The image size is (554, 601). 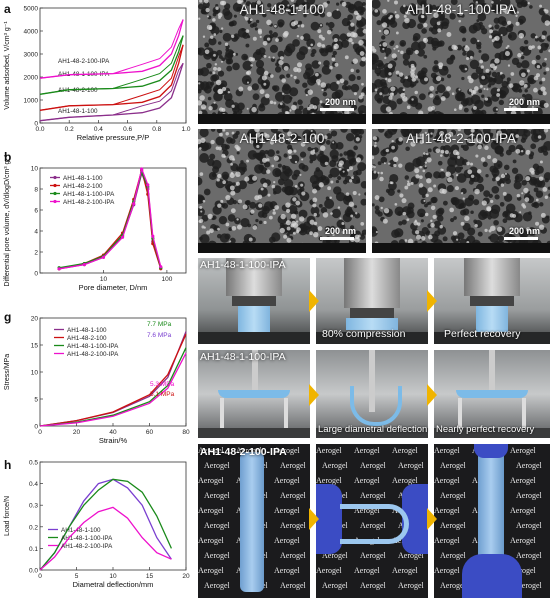 I want to click on photo-k-sample-label: AH1-48-2-100-IPA, so click(x=243, y=452).